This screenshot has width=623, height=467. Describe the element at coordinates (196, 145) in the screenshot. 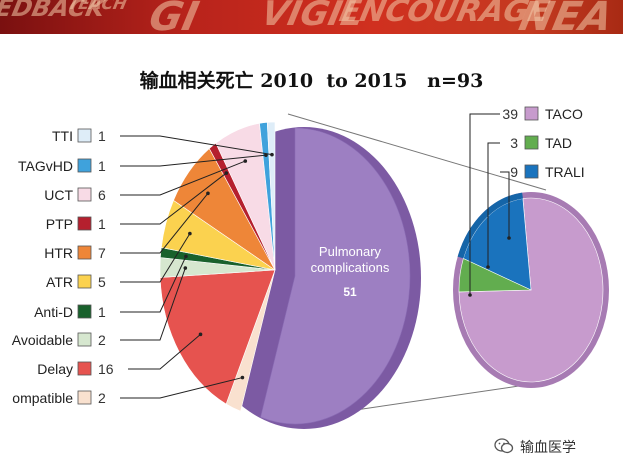

I see `leader-line-tti` at that location.